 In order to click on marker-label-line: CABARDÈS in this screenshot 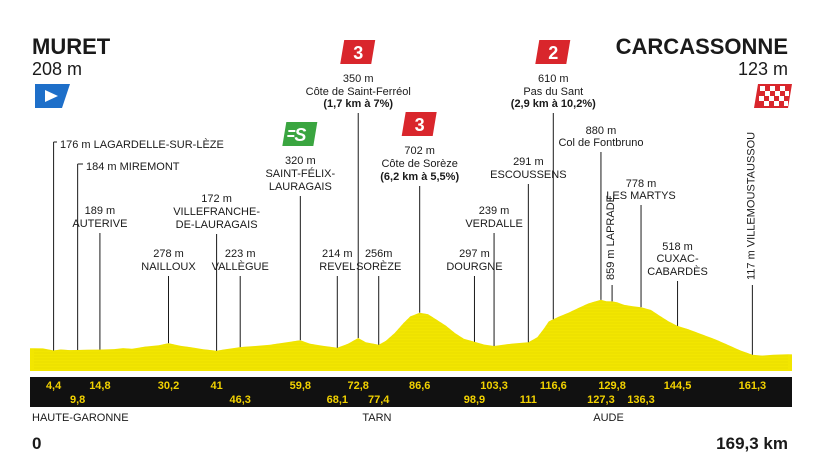, I will do `click(677, 271)`.